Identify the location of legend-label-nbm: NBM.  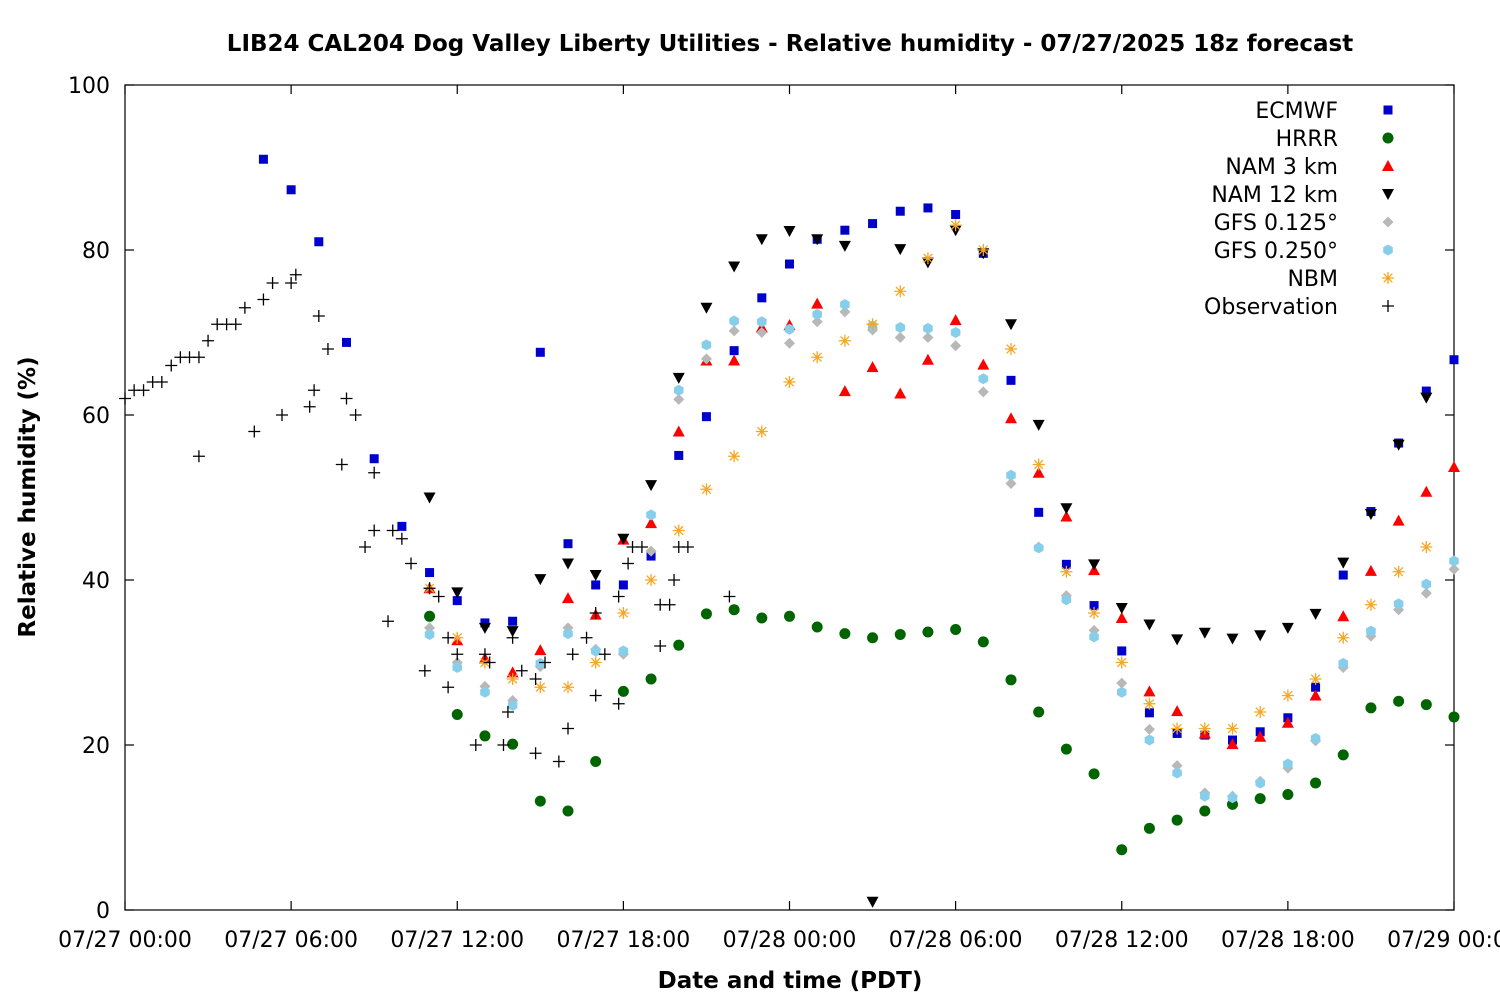
(1312, 279).